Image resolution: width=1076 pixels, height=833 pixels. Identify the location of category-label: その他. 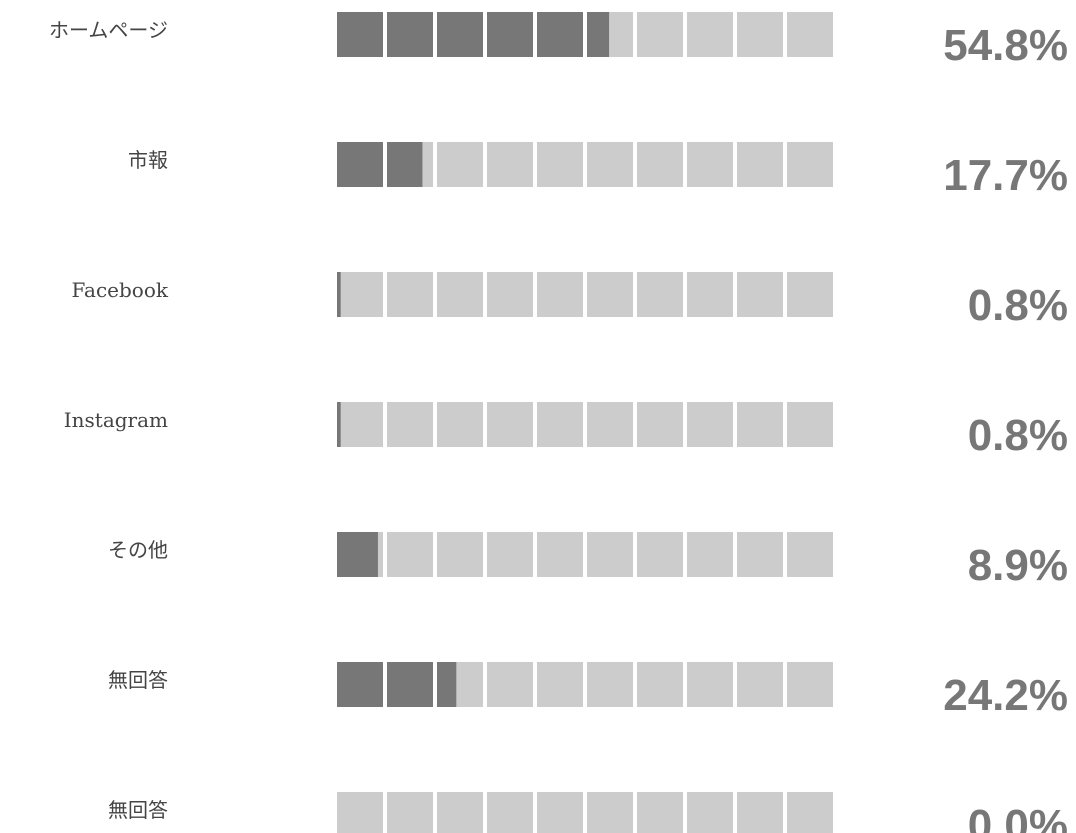
(138, 550).